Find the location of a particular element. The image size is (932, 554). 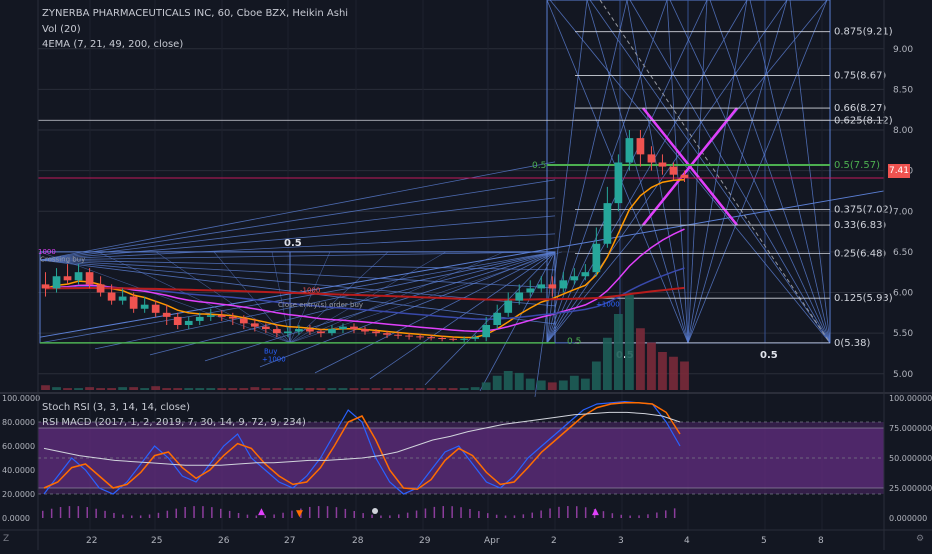

stoch-legend: Stoch RSI (3, 3, 14, 14, close) is located at coordinates (116, 407).